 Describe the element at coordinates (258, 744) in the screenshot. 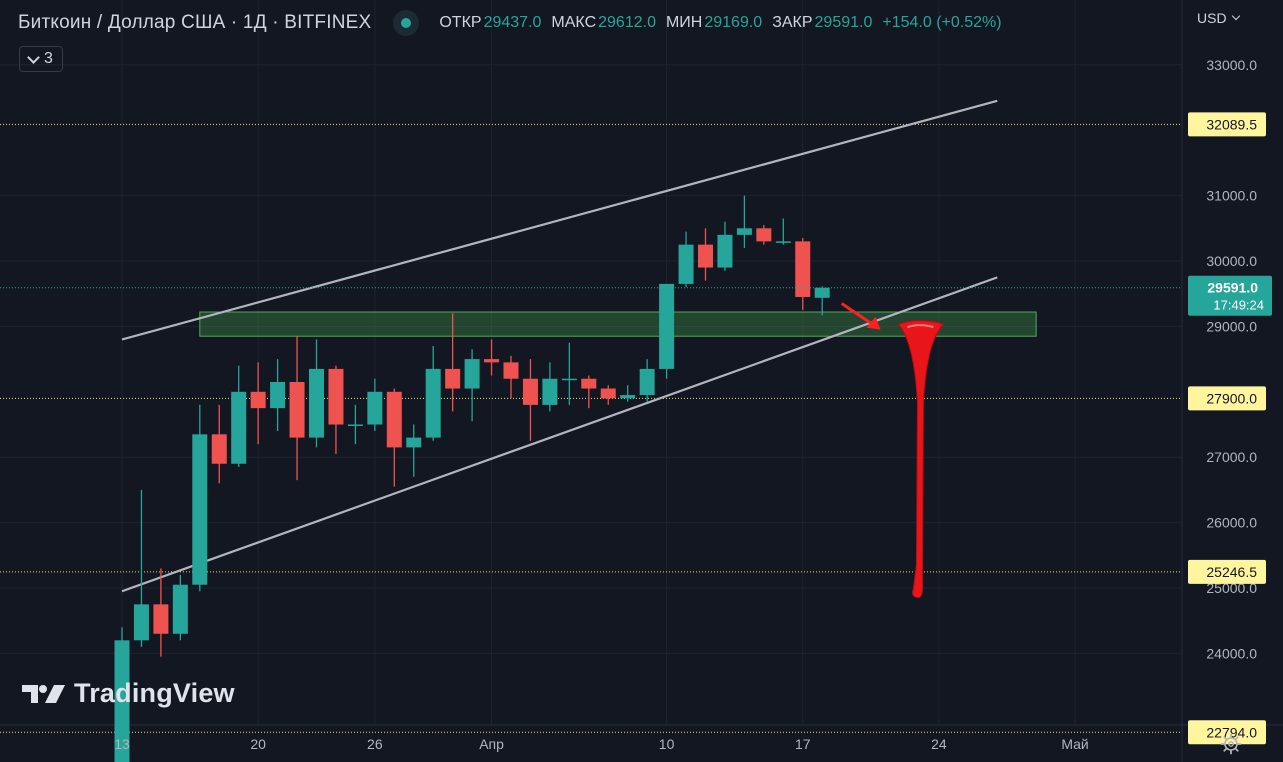

I see `time-tick-label: 20` at that location.